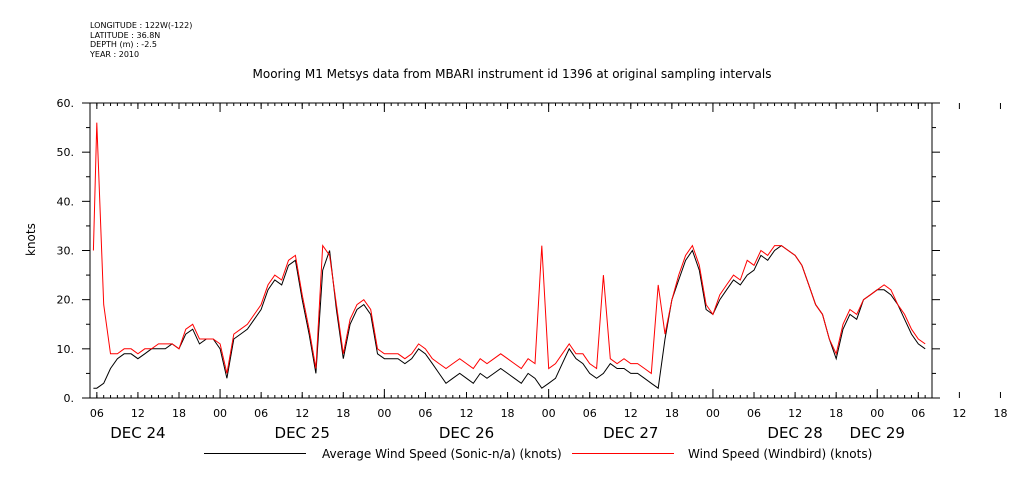 The image size is (1009, 504). Describe the element at coordinates (66, 300) in the screenshot. I see `y-tick-label: 20.` at that location.